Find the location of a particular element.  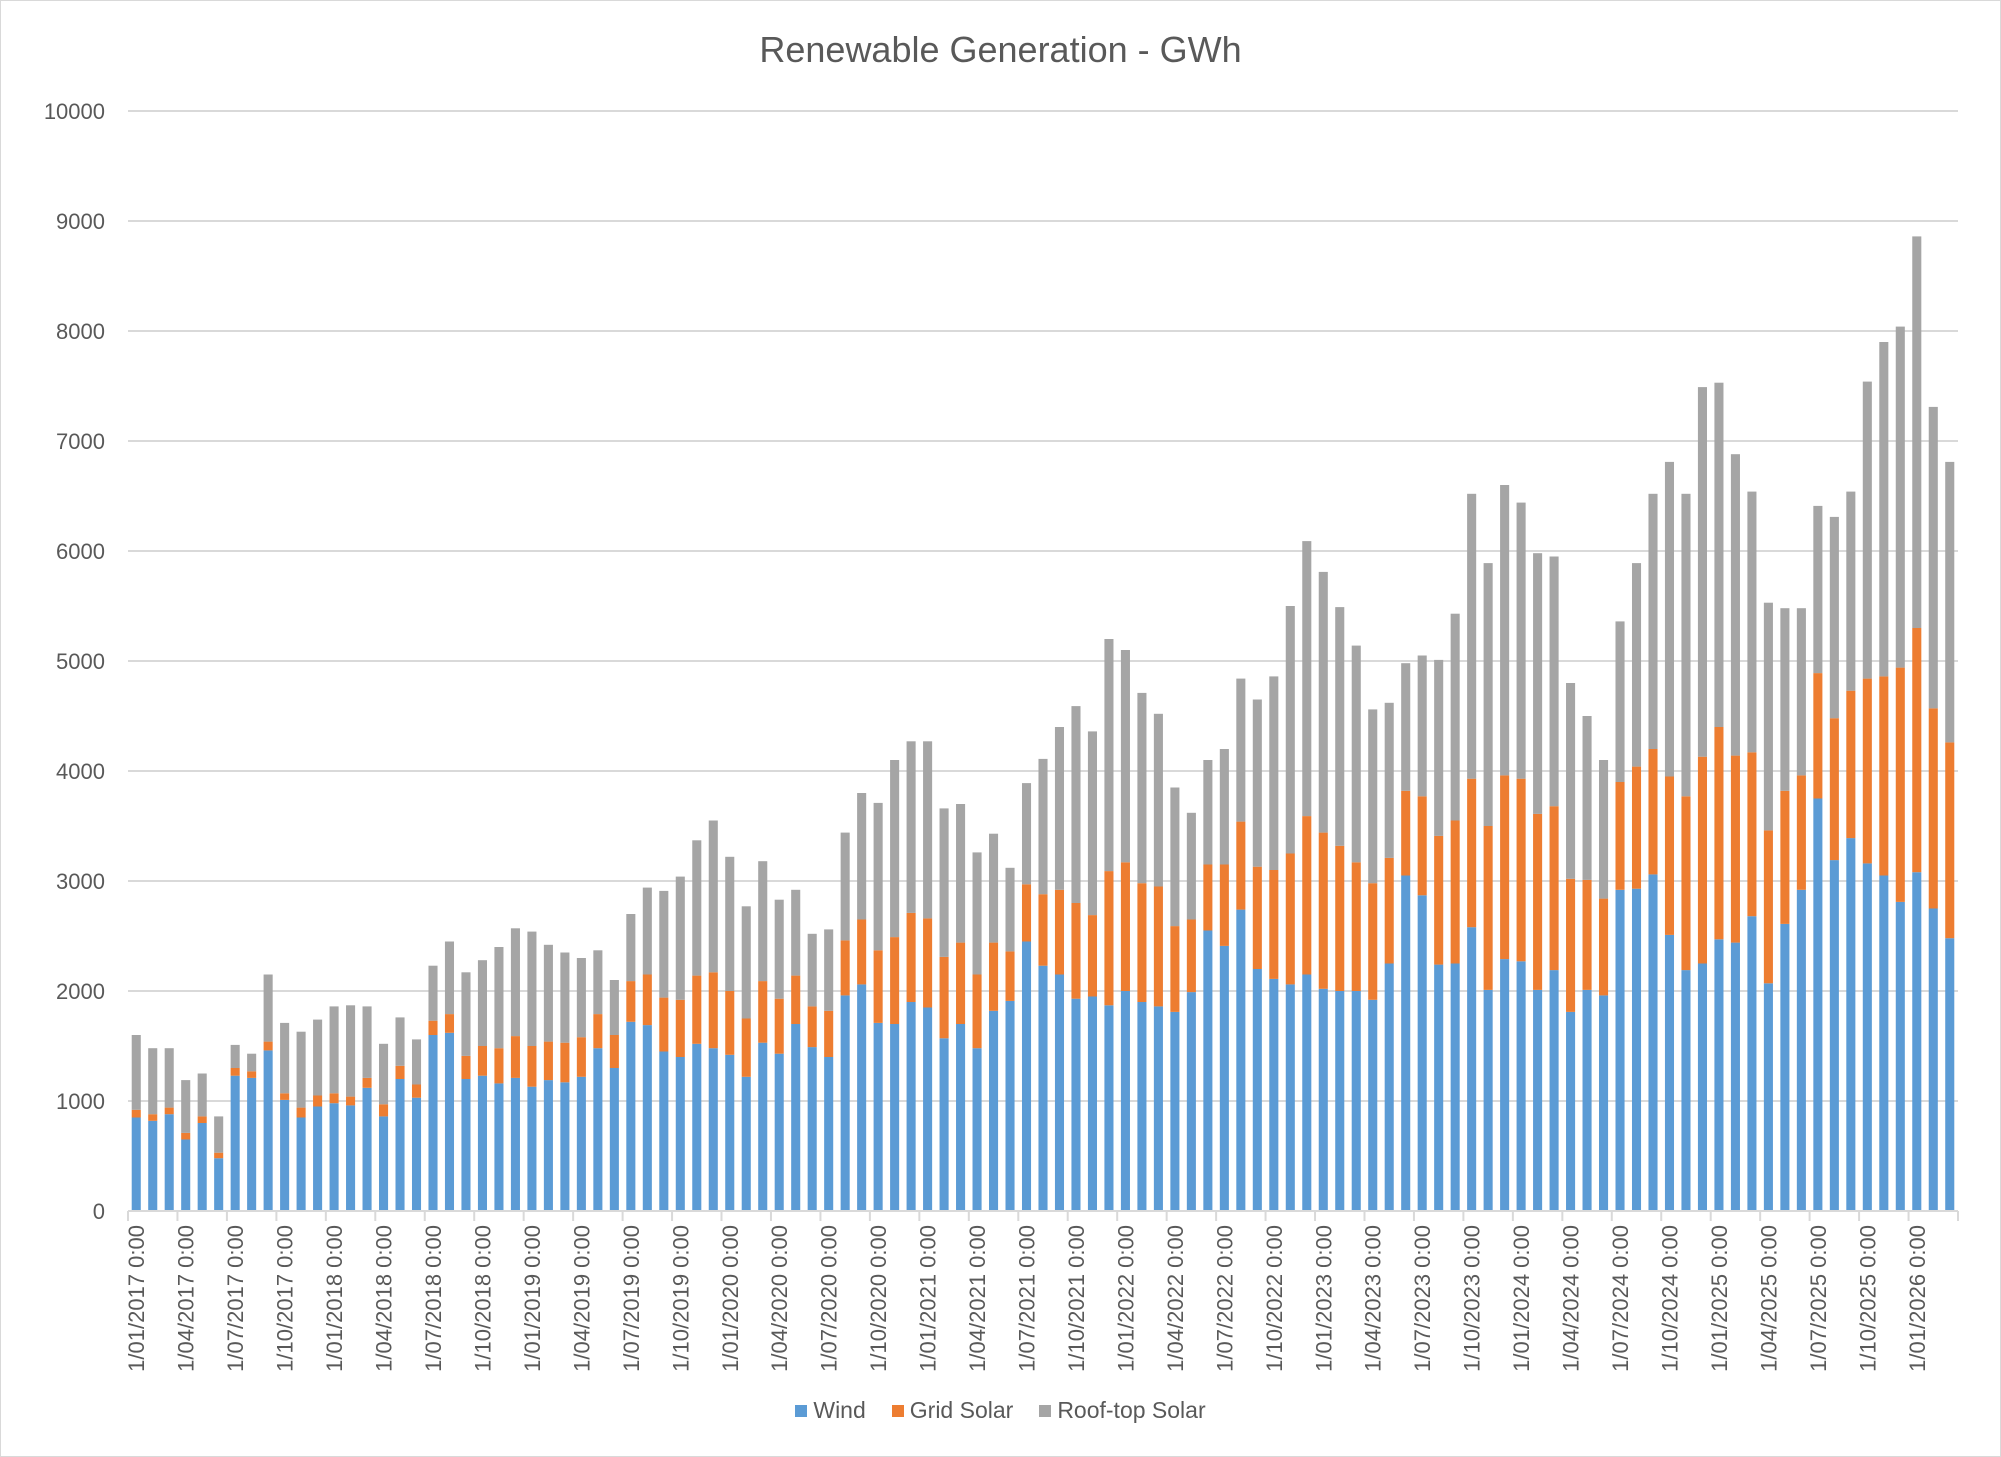

x-tick-label: 1/07/2020 0:00 is located at coordinates (829, 1298).